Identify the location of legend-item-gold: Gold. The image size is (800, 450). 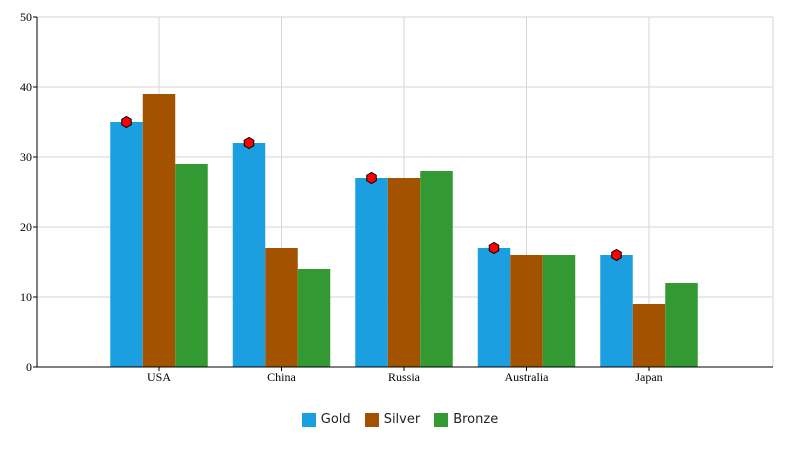
(326, 419).